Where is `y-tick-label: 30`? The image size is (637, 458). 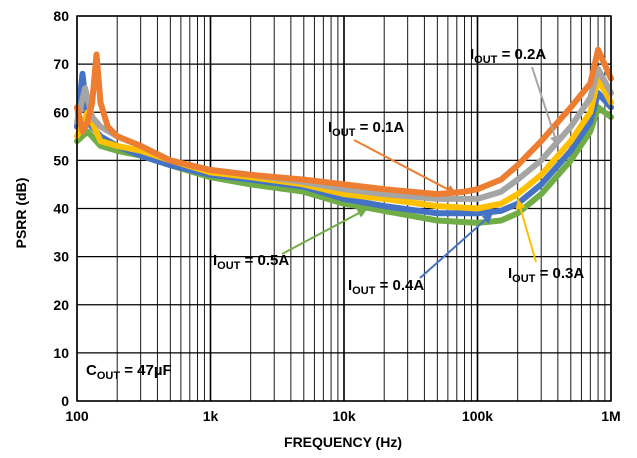
y-tick-label: 30 is located at coordinates (61, 257).